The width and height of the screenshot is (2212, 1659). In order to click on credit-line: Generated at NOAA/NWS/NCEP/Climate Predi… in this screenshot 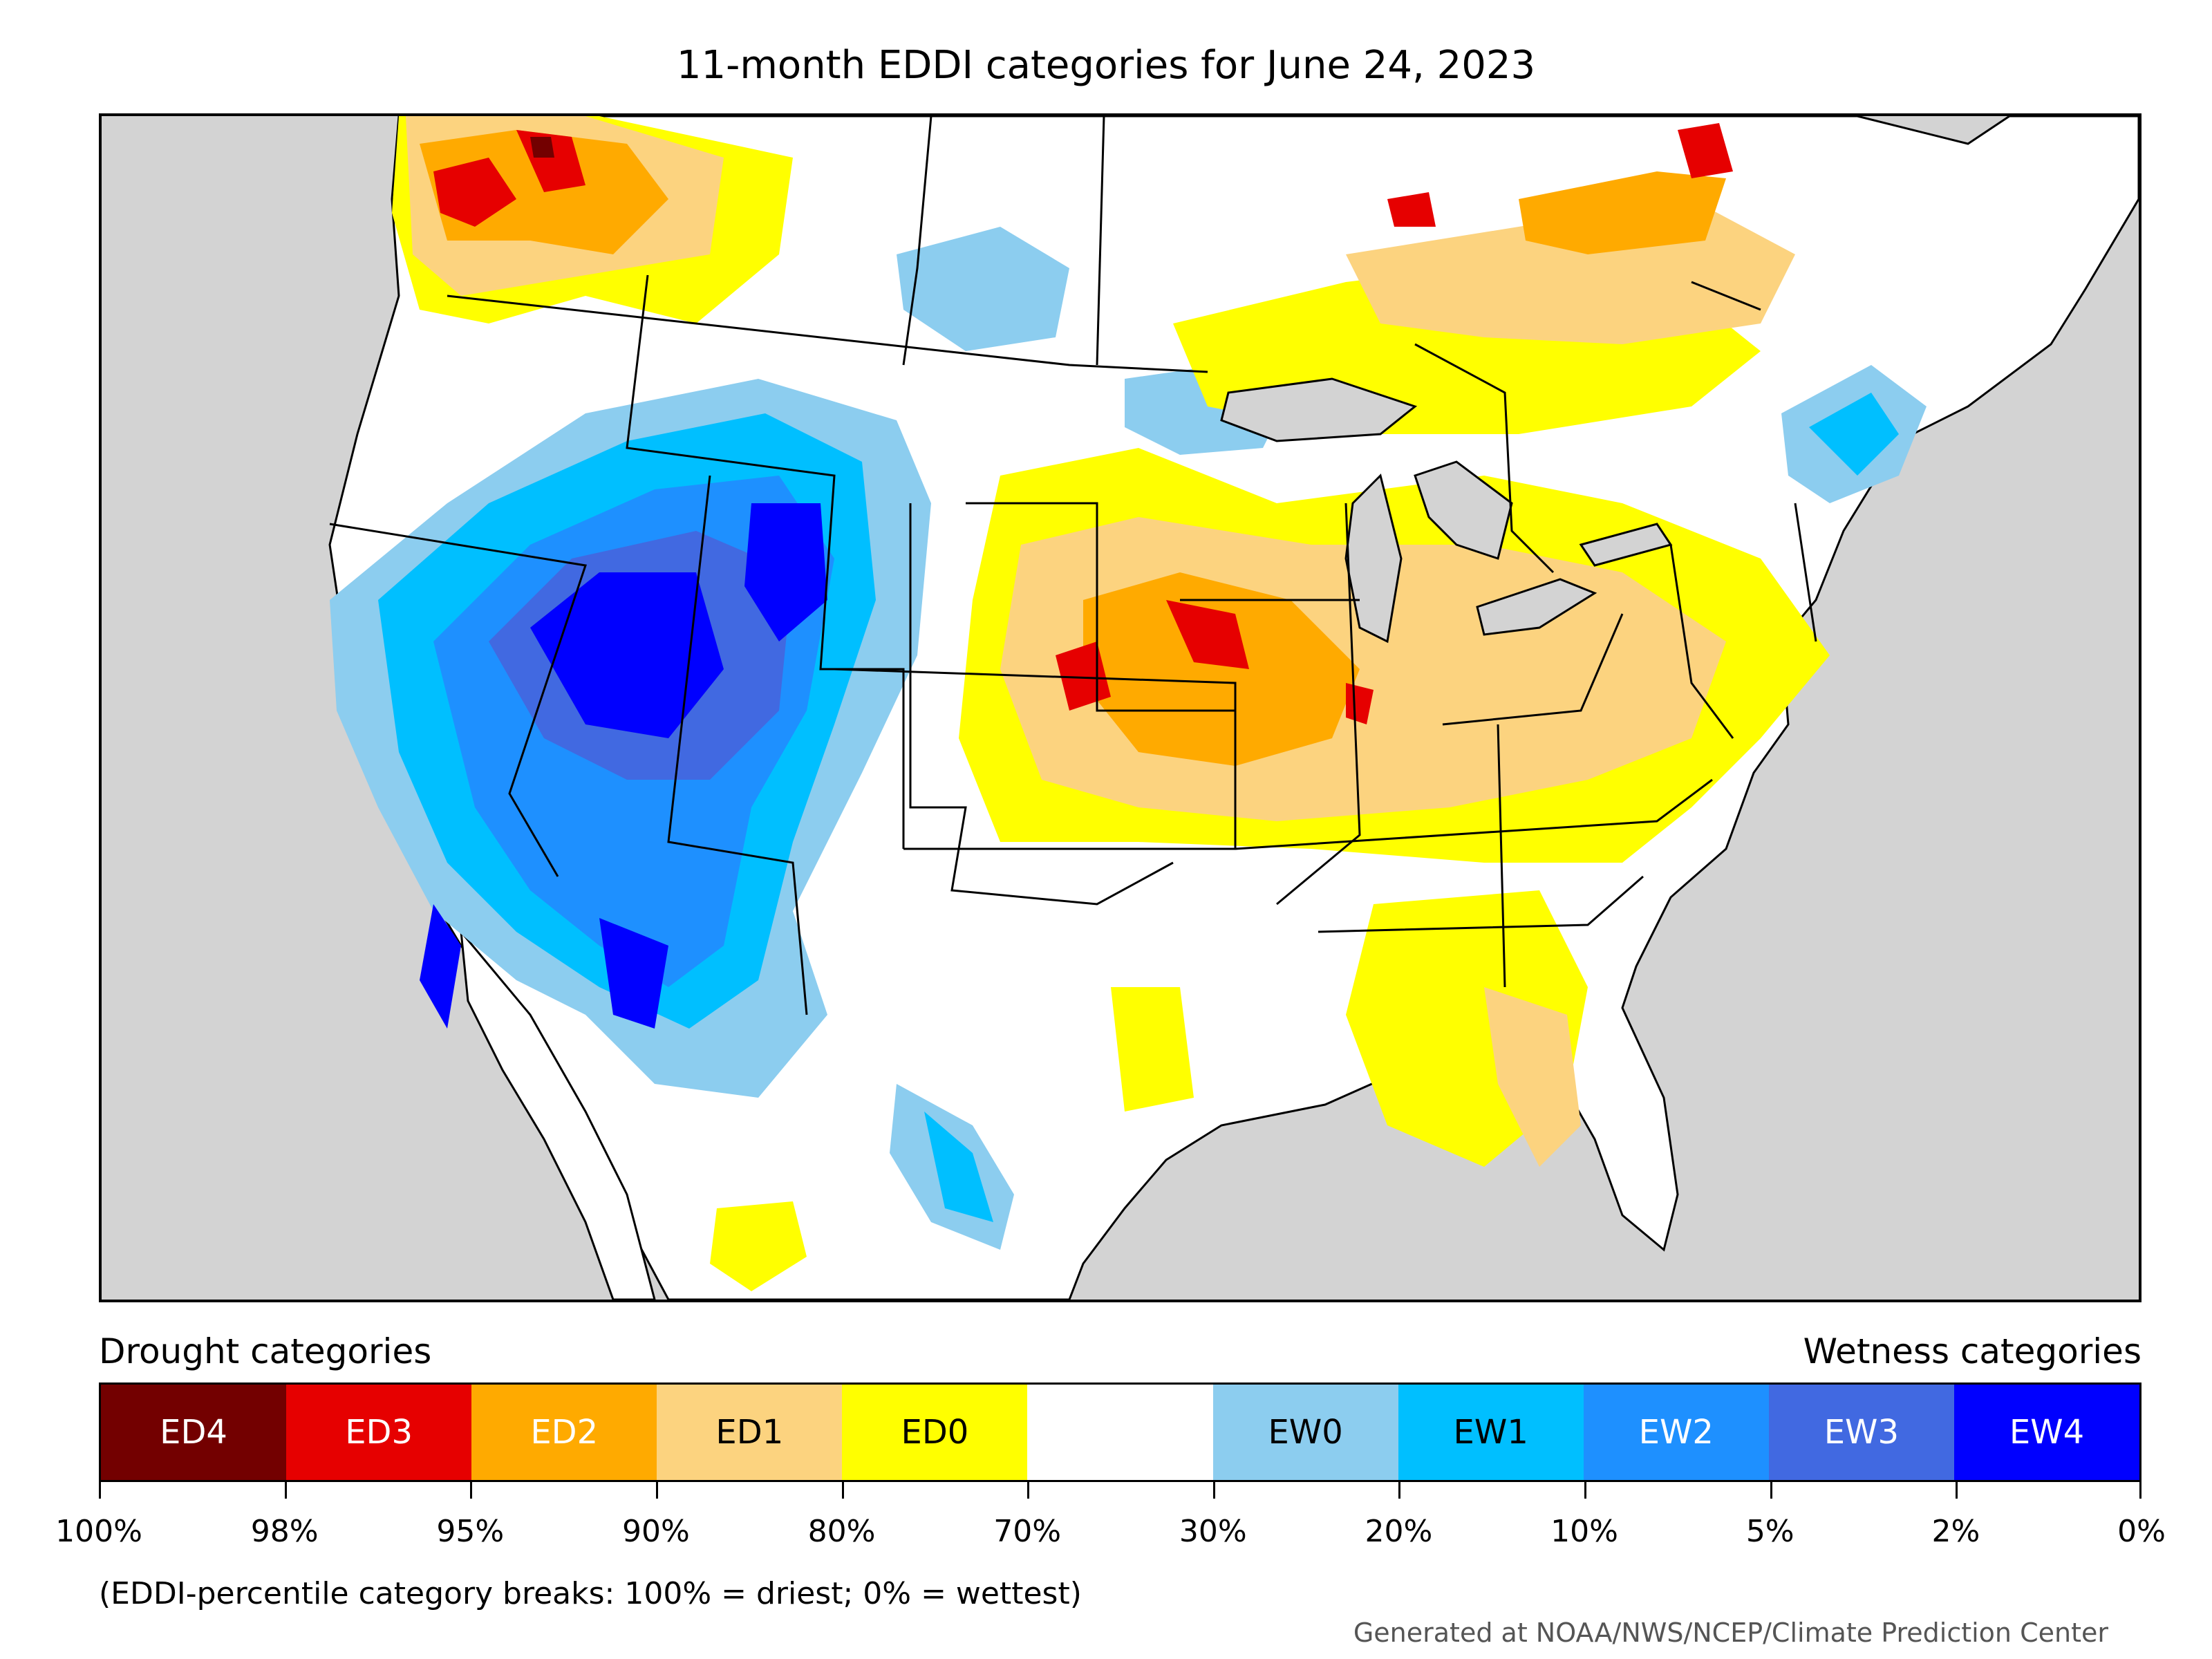, I will do `click(1731, 1633)`.